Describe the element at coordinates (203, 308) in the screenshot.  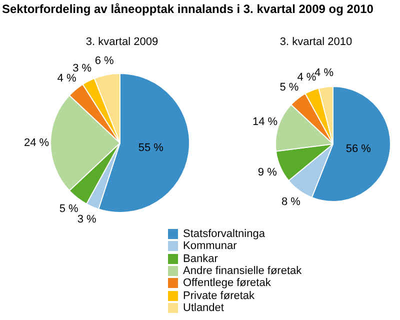
I see `legend-label: Utlandet` at that location.